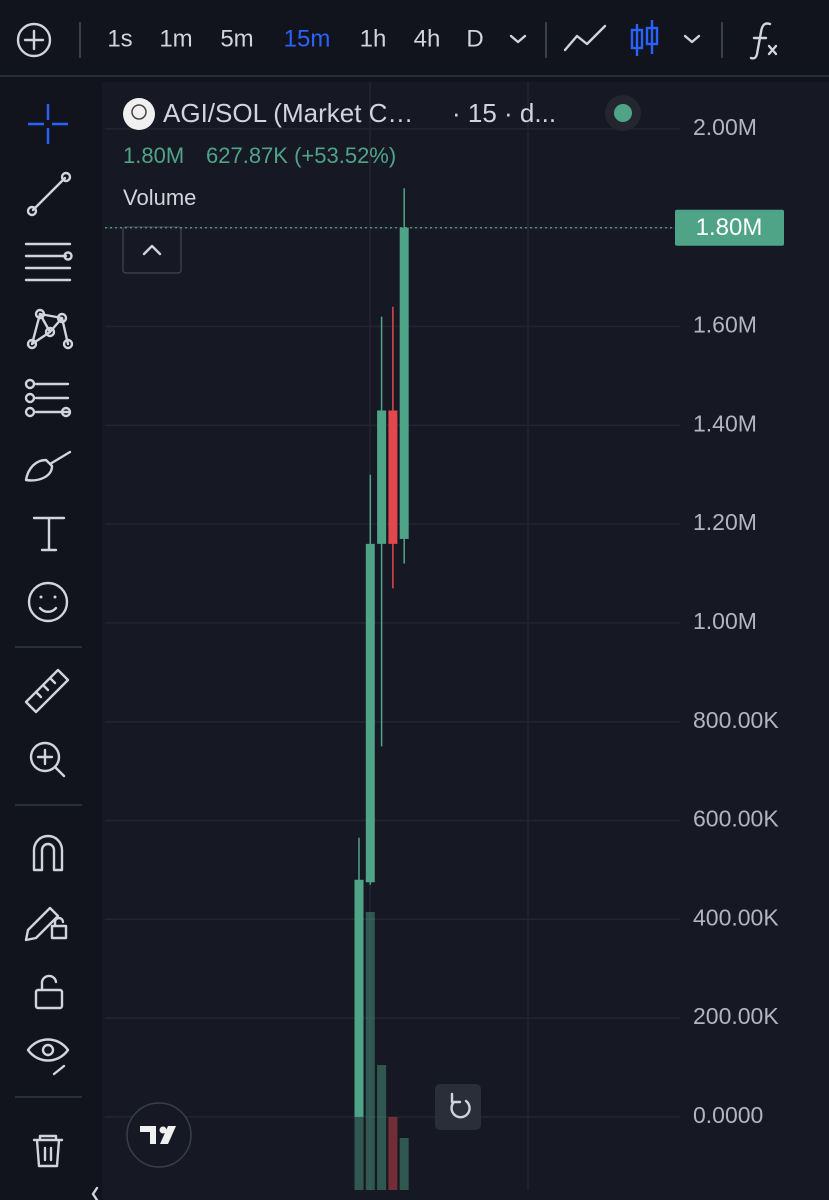  Describe the element at coordinates (49, 992) in the screenshot. I see `unlock-tool` at that location.